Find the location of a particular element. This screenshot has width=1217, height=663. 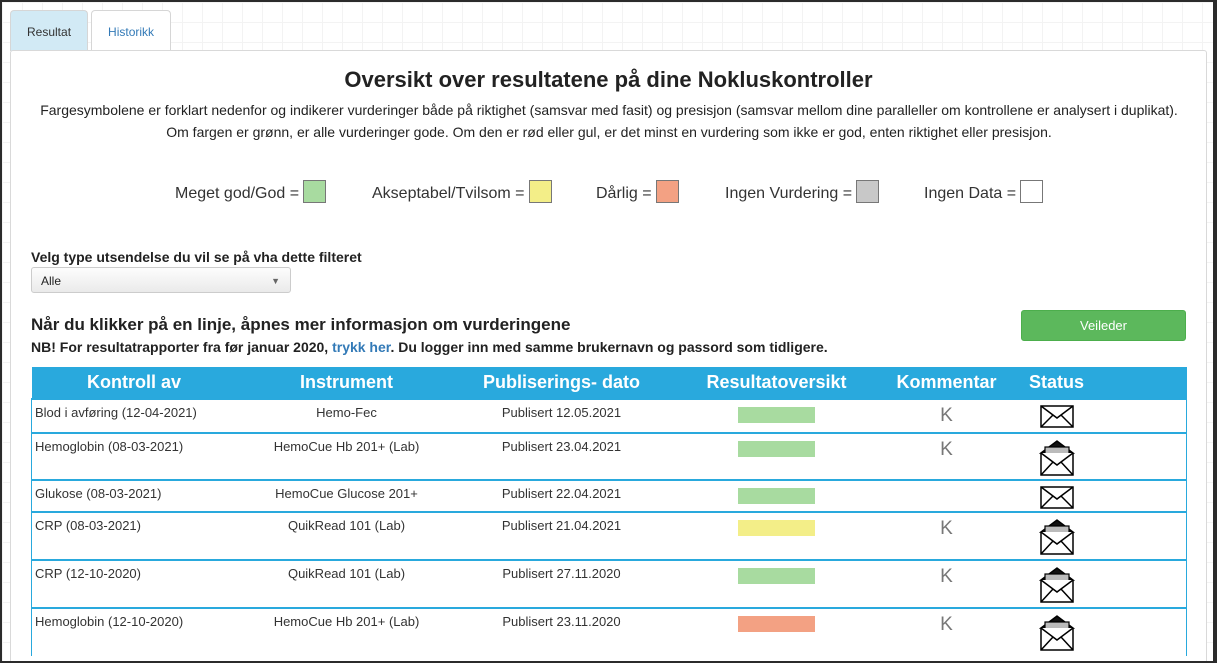

cell-kontroll: Hemoglobin (08-03-2021) is located at coordinates (134, 456).